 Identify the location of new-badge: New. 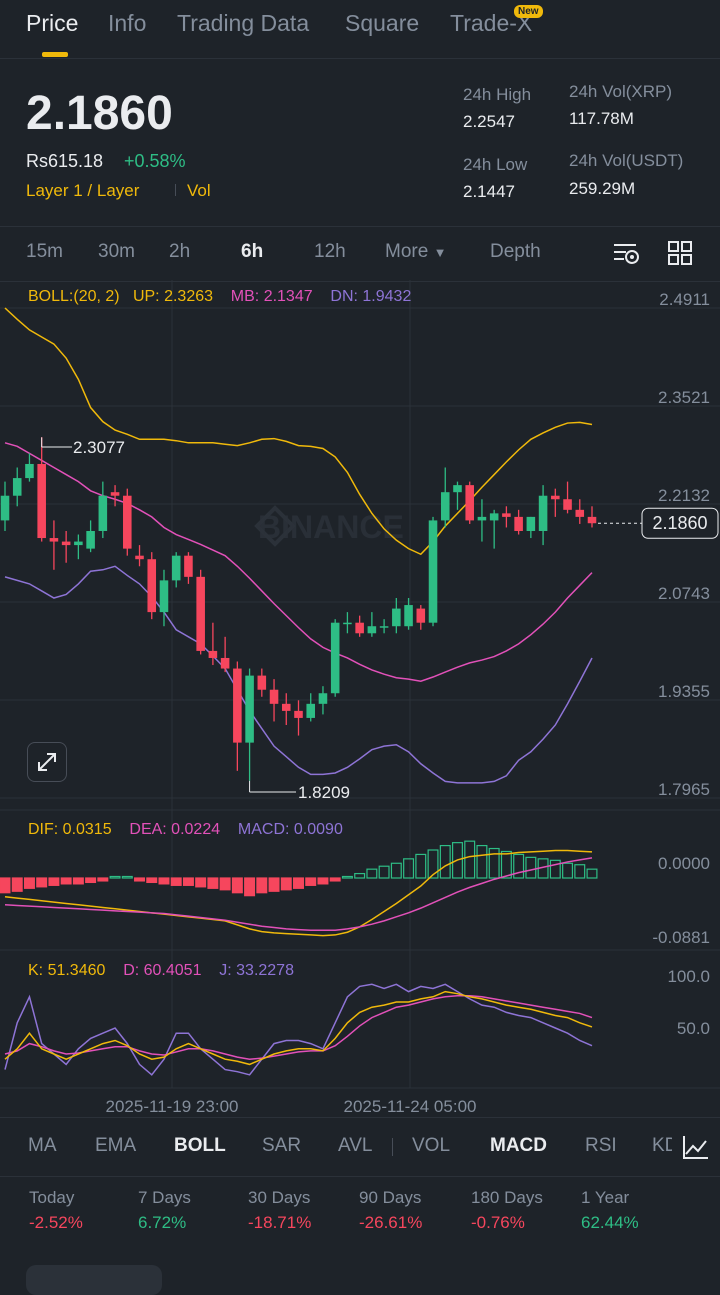
(528, 11).